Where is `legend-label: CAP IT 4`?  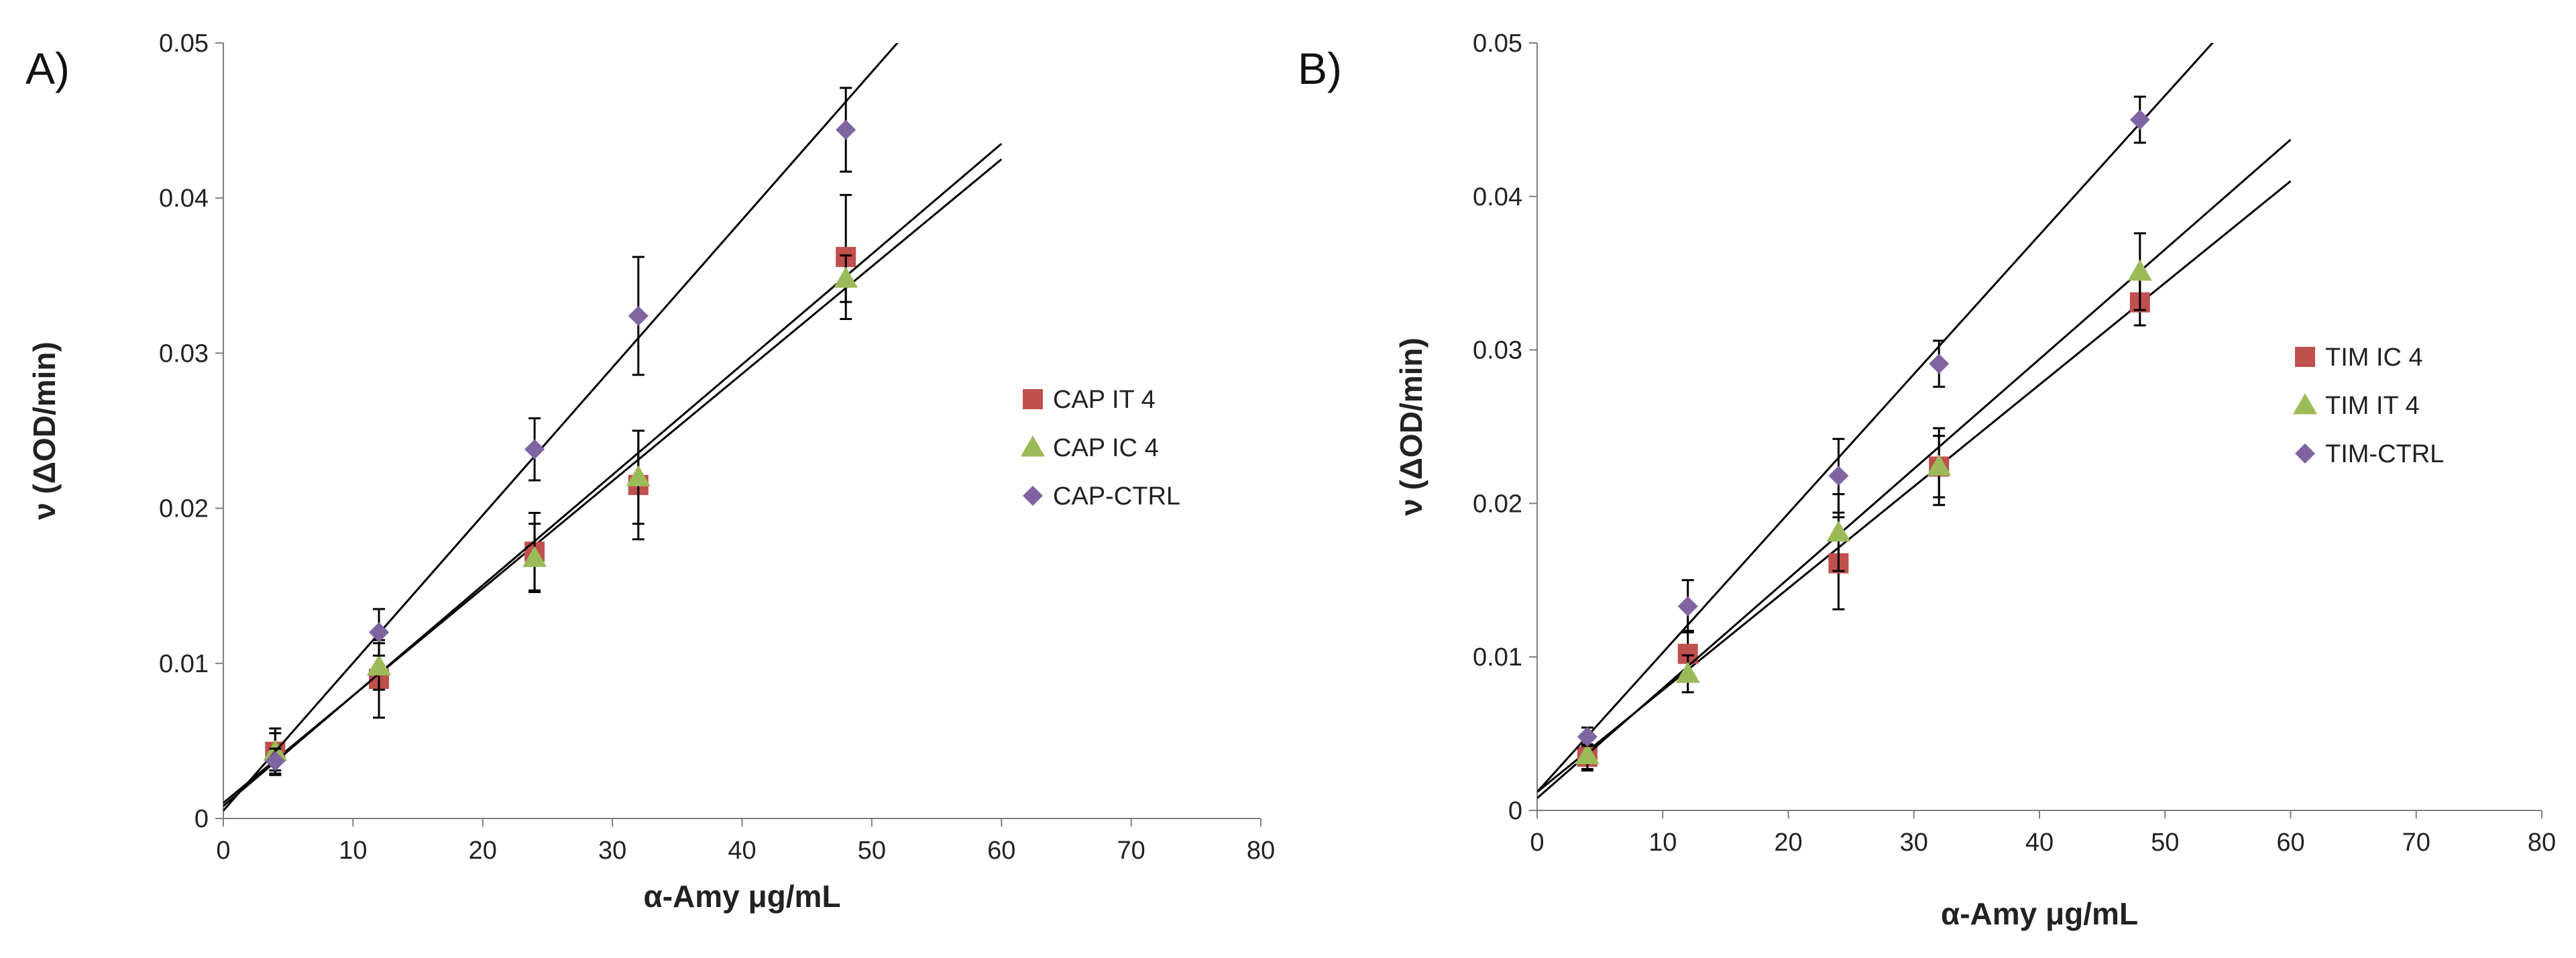
legend-label: CAP IT 4 is located at coordinates (1104, 400).